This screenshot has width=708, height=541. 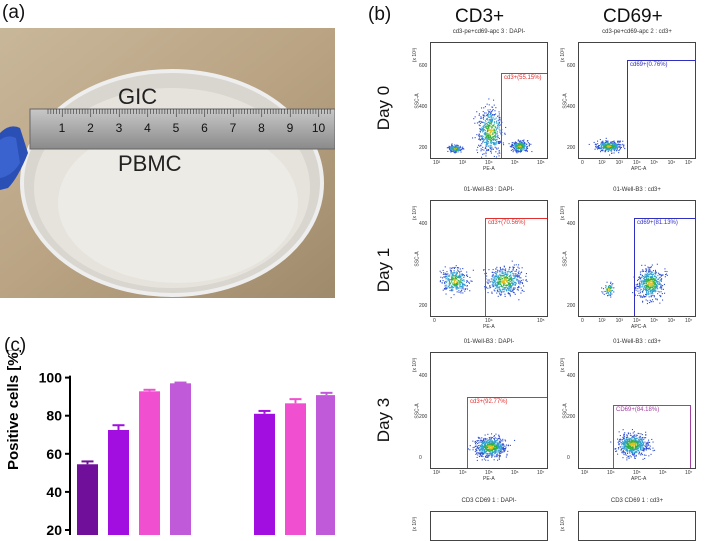 I want to click on column-header-cd3: CD3+, so click(x=480, y=16).